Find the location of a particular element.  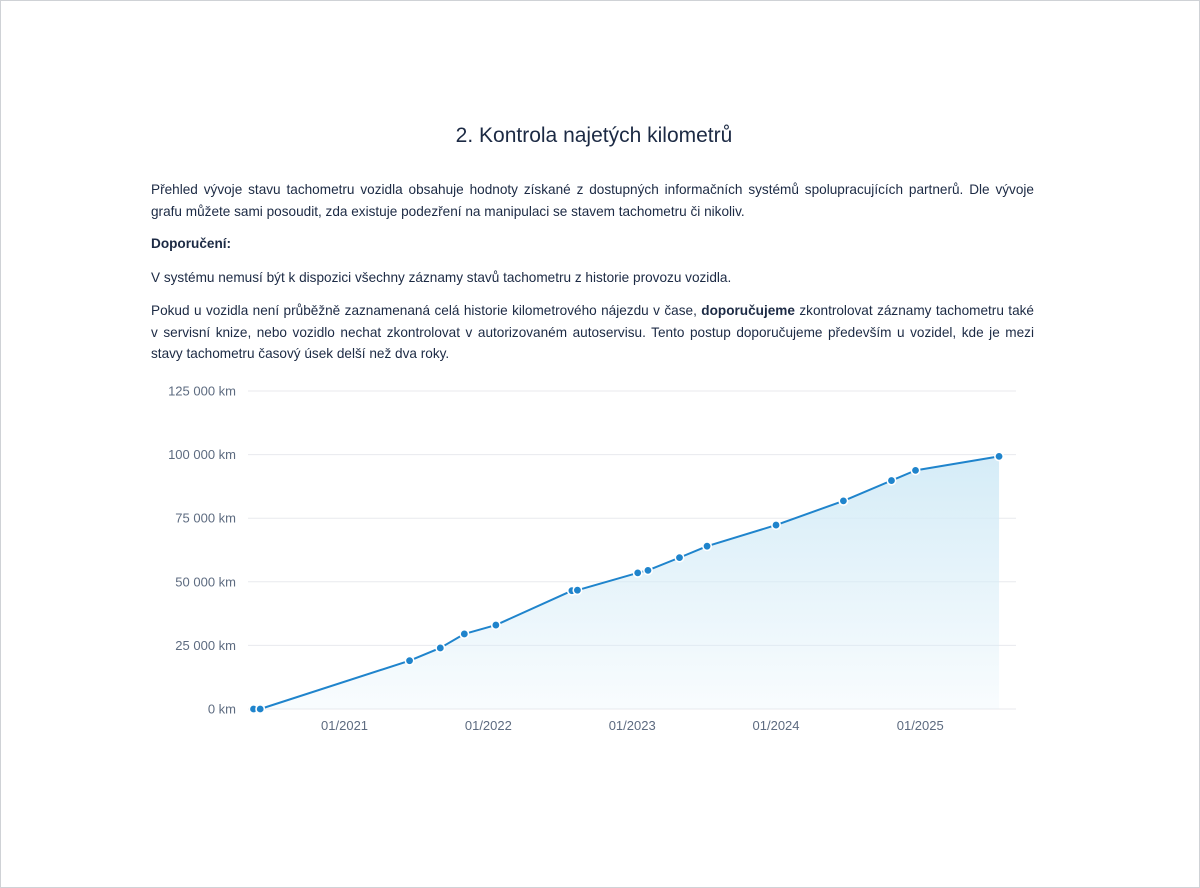

x-tick-label: 01/2024 is located at coordinates (776, 725).